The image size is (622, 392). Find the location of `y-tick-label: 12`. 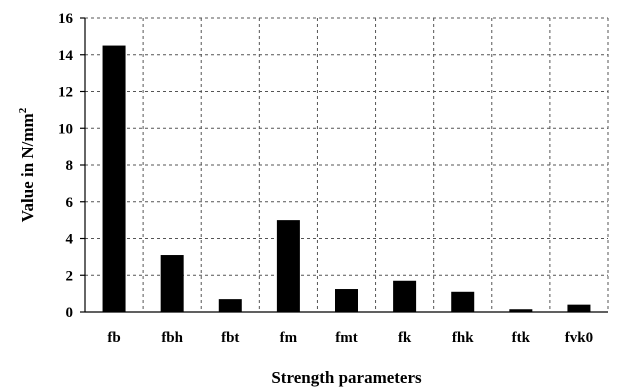

y-tick-label: 12 is located at coordinates (65, 93).